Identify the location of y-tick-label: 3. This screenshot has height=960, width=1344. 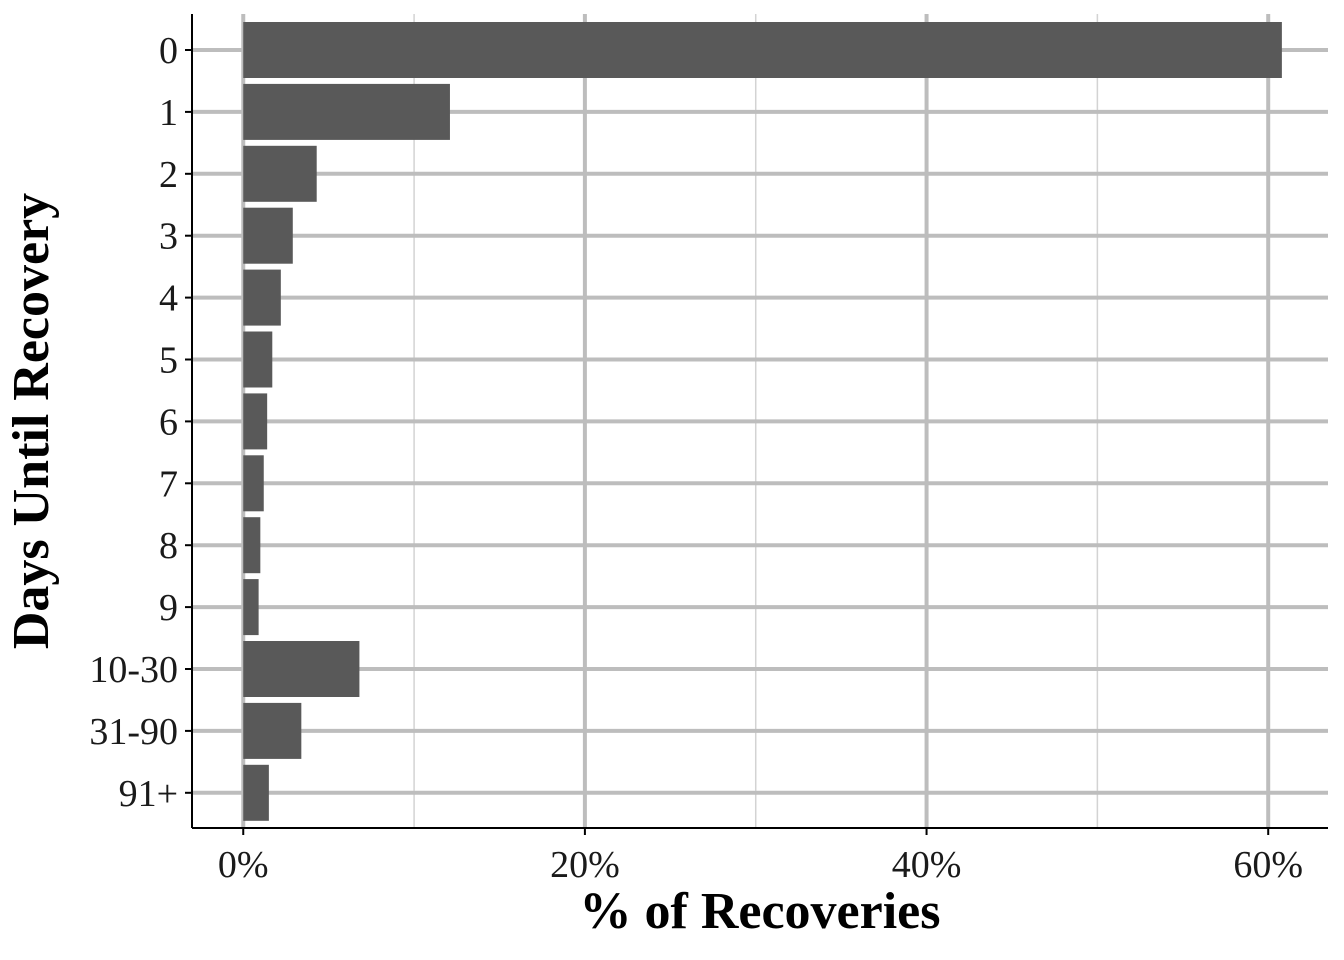
(168, 237).